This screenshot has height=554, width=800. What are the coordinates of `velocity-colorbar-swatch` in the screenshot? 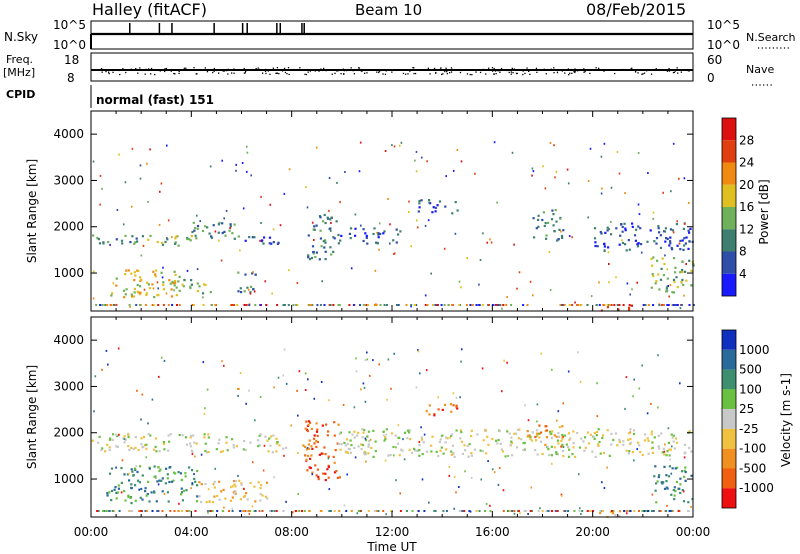 It's located at (729, 379).